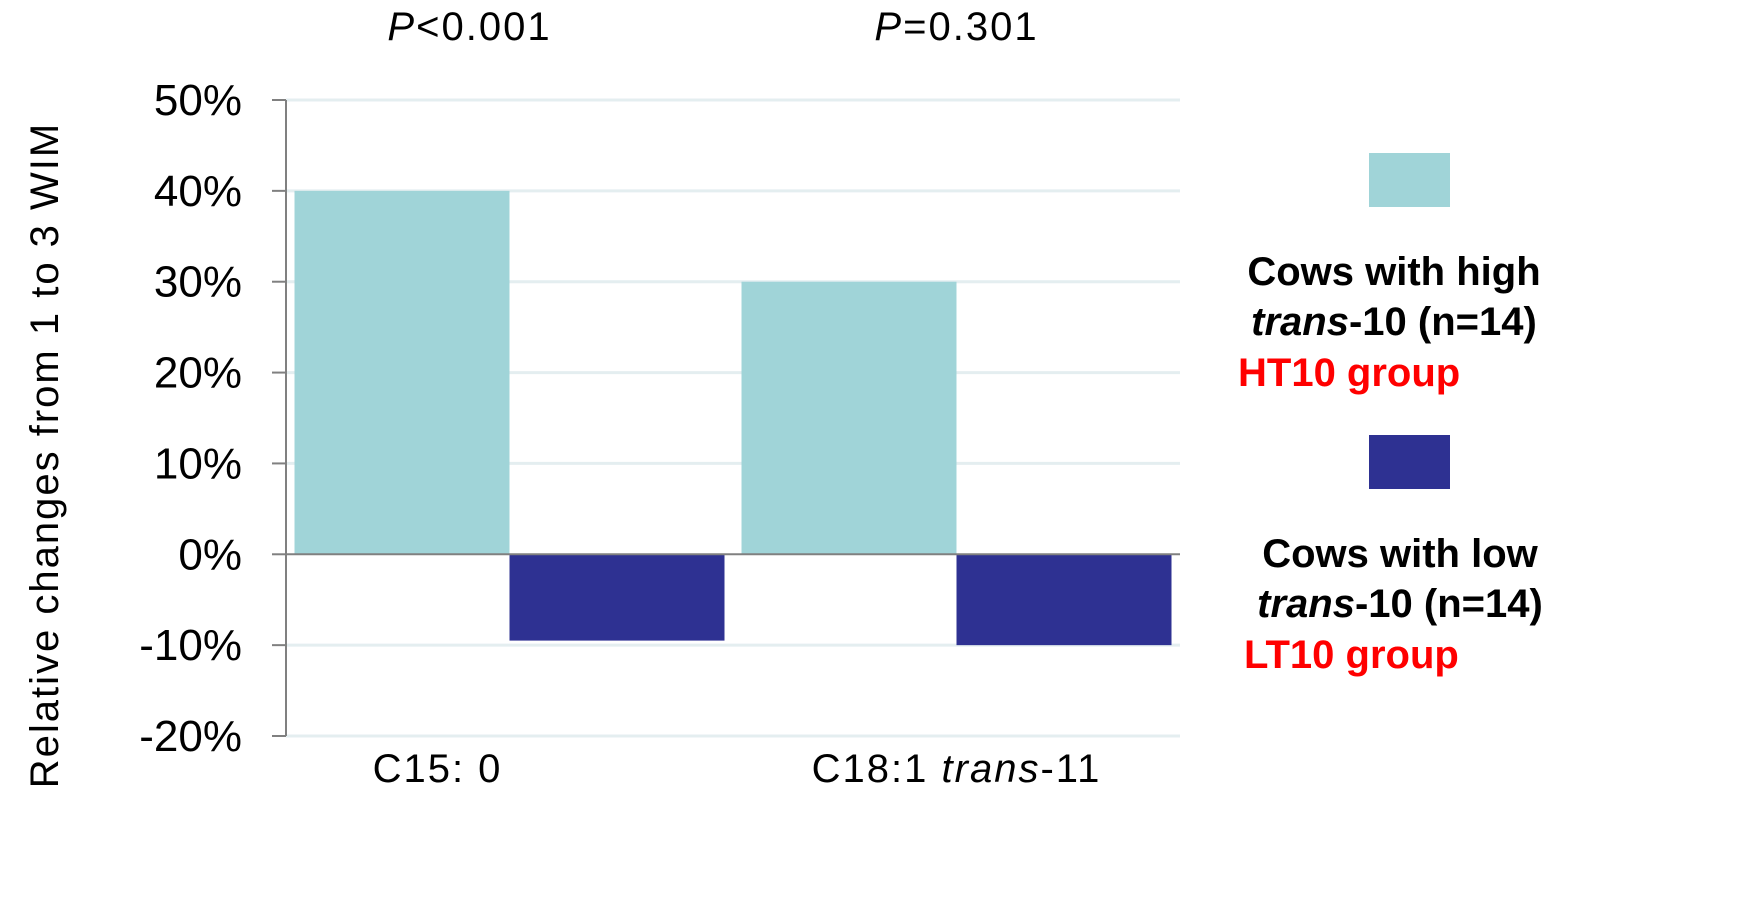  Describe the element at coordinates (198, 373) in the screenshot. I see `y-tick-label: 20%` at that location.